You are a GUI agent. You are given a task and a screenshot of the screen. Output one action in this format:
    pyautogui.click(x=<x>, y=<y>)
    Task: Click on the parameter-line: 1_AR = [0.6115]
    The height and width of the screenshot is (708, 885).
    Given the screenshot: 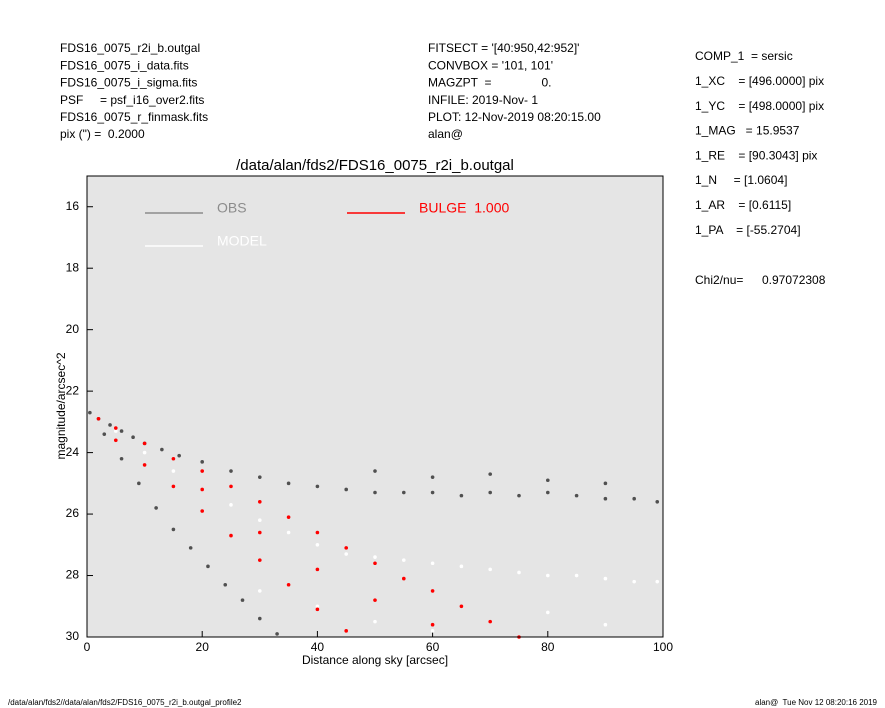 What is the action you would take?
    pyautogui.click(x=743, y=205)
    